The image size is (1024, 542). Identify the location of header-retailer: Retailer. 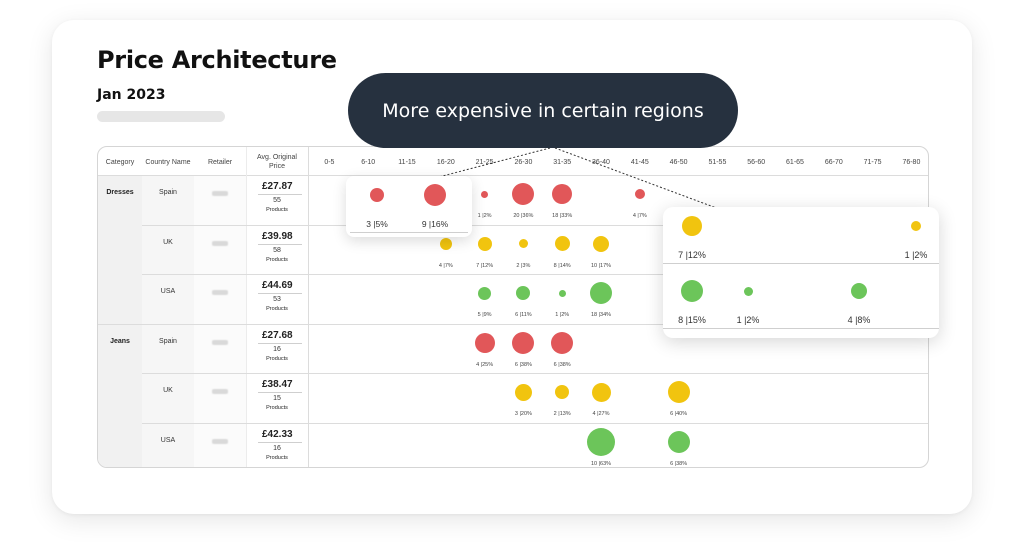
(220, 162).